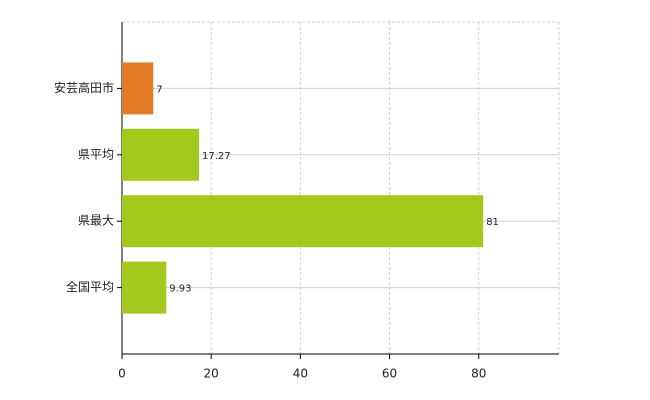 The width and height of the screenshot is (650, 400). Describe the element at coordinates (90, 286) in the screenshot. I see `y-tick-label: 全国平均` at that location.